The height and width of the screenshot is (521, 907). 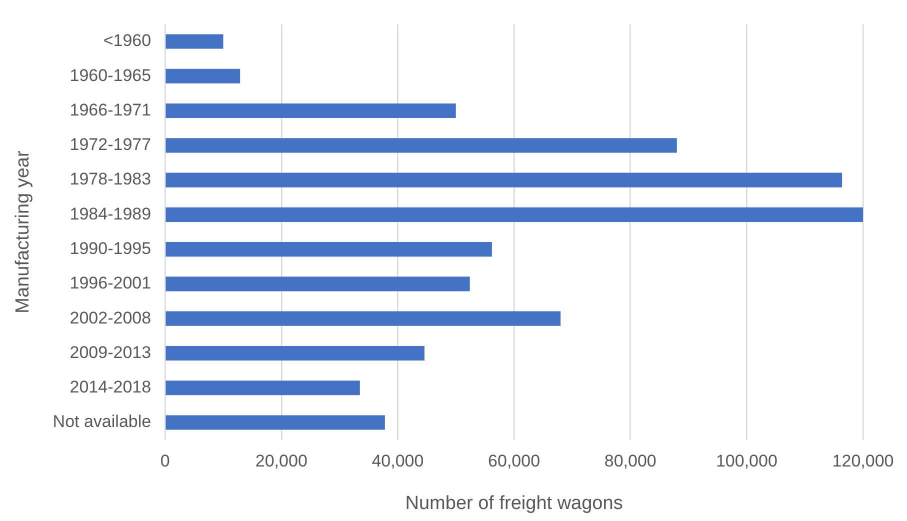 What do you see at coordinates (111, 283) in the screenshot?
I see `y-tick-label: 1996-2001` at bounding box center [111, 283].